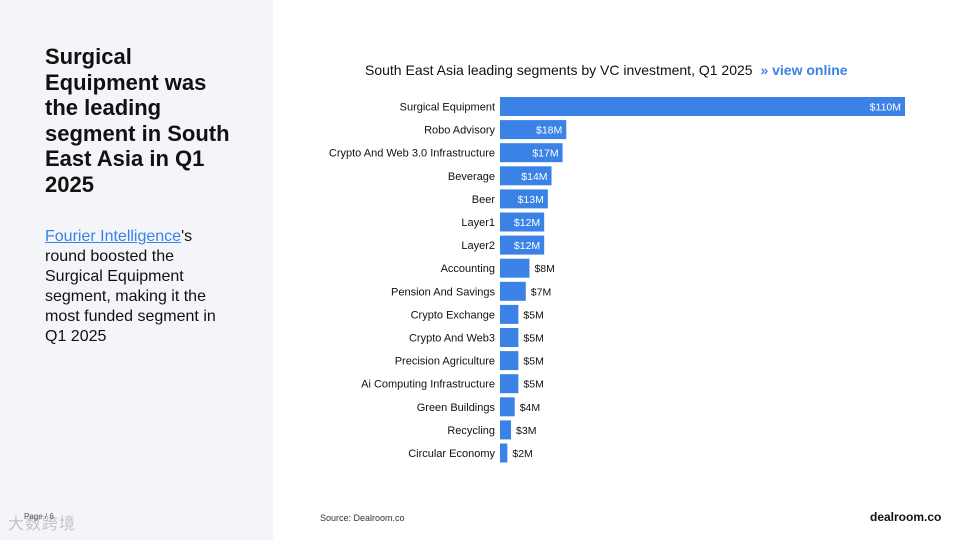  What do you see at coordinates (804, 70) in the screenshot?
I see `view-online-link: » view online` at bounding box center [804, 70].